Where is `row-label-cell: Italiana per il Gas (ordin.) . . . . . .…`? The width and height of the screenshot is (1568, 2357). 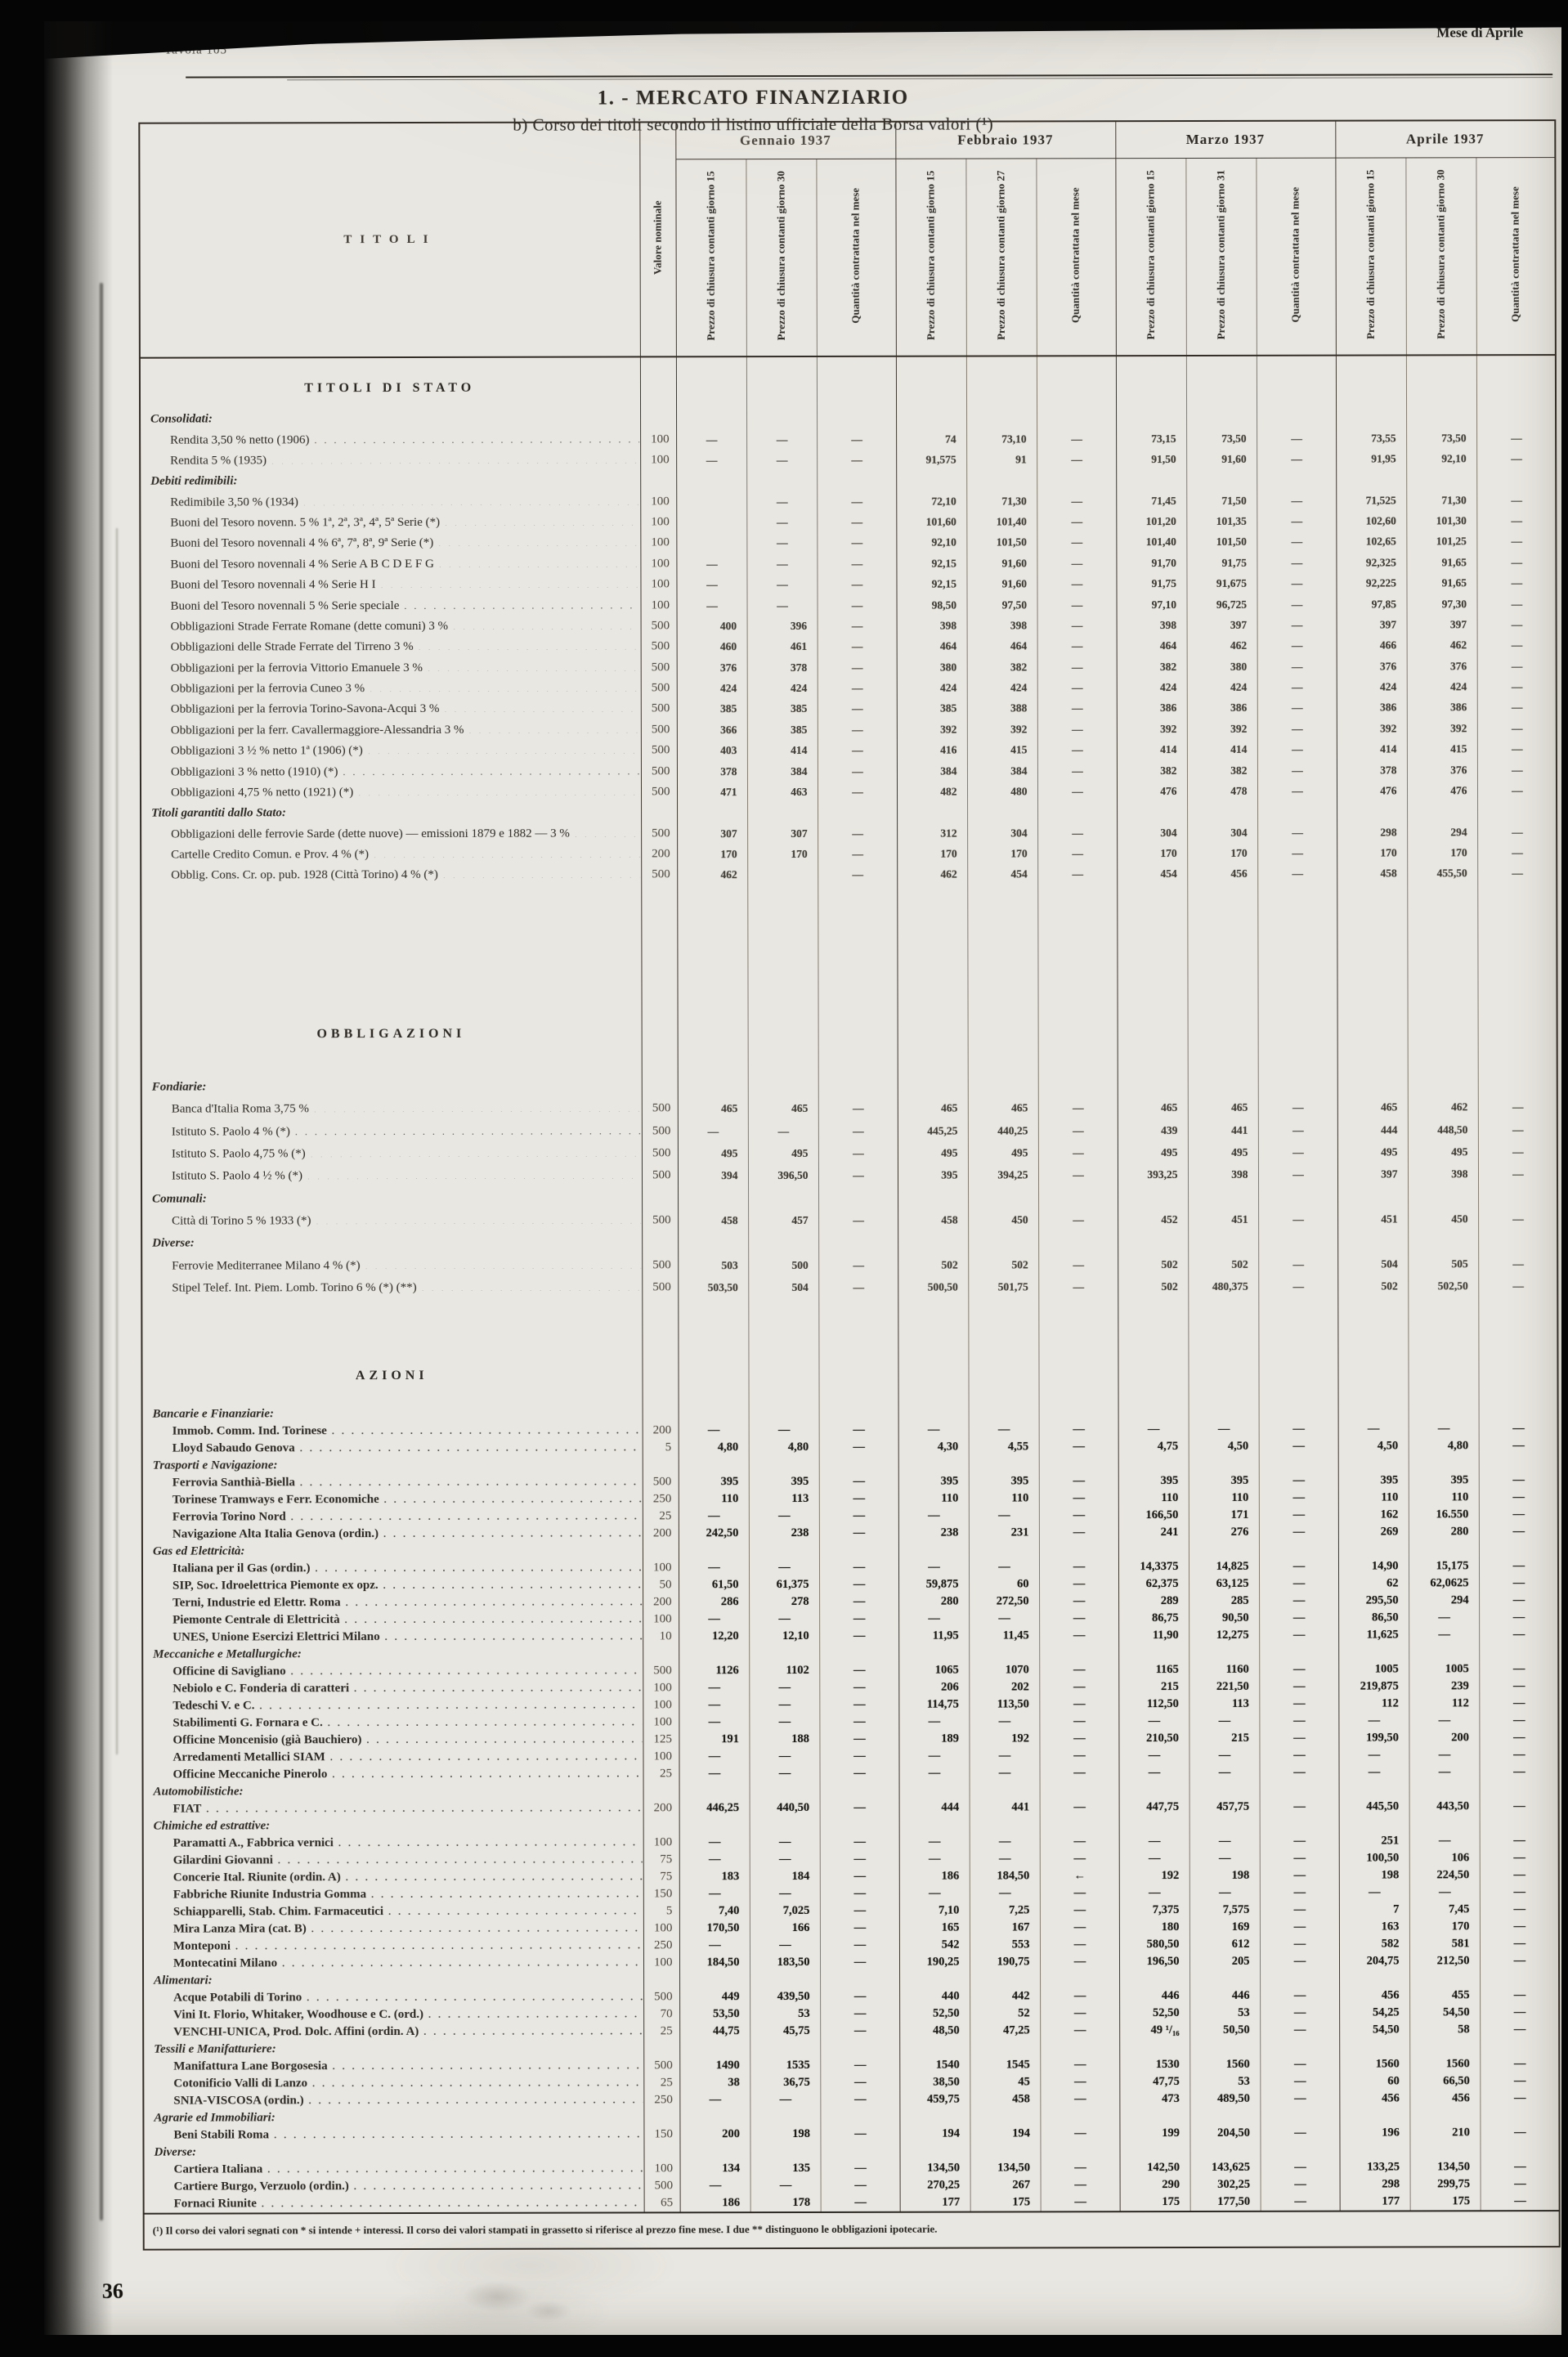 row-label-cell: Italiana per il Gas (ordin.) . . . . . .… is located at coordinates (392, 1569).